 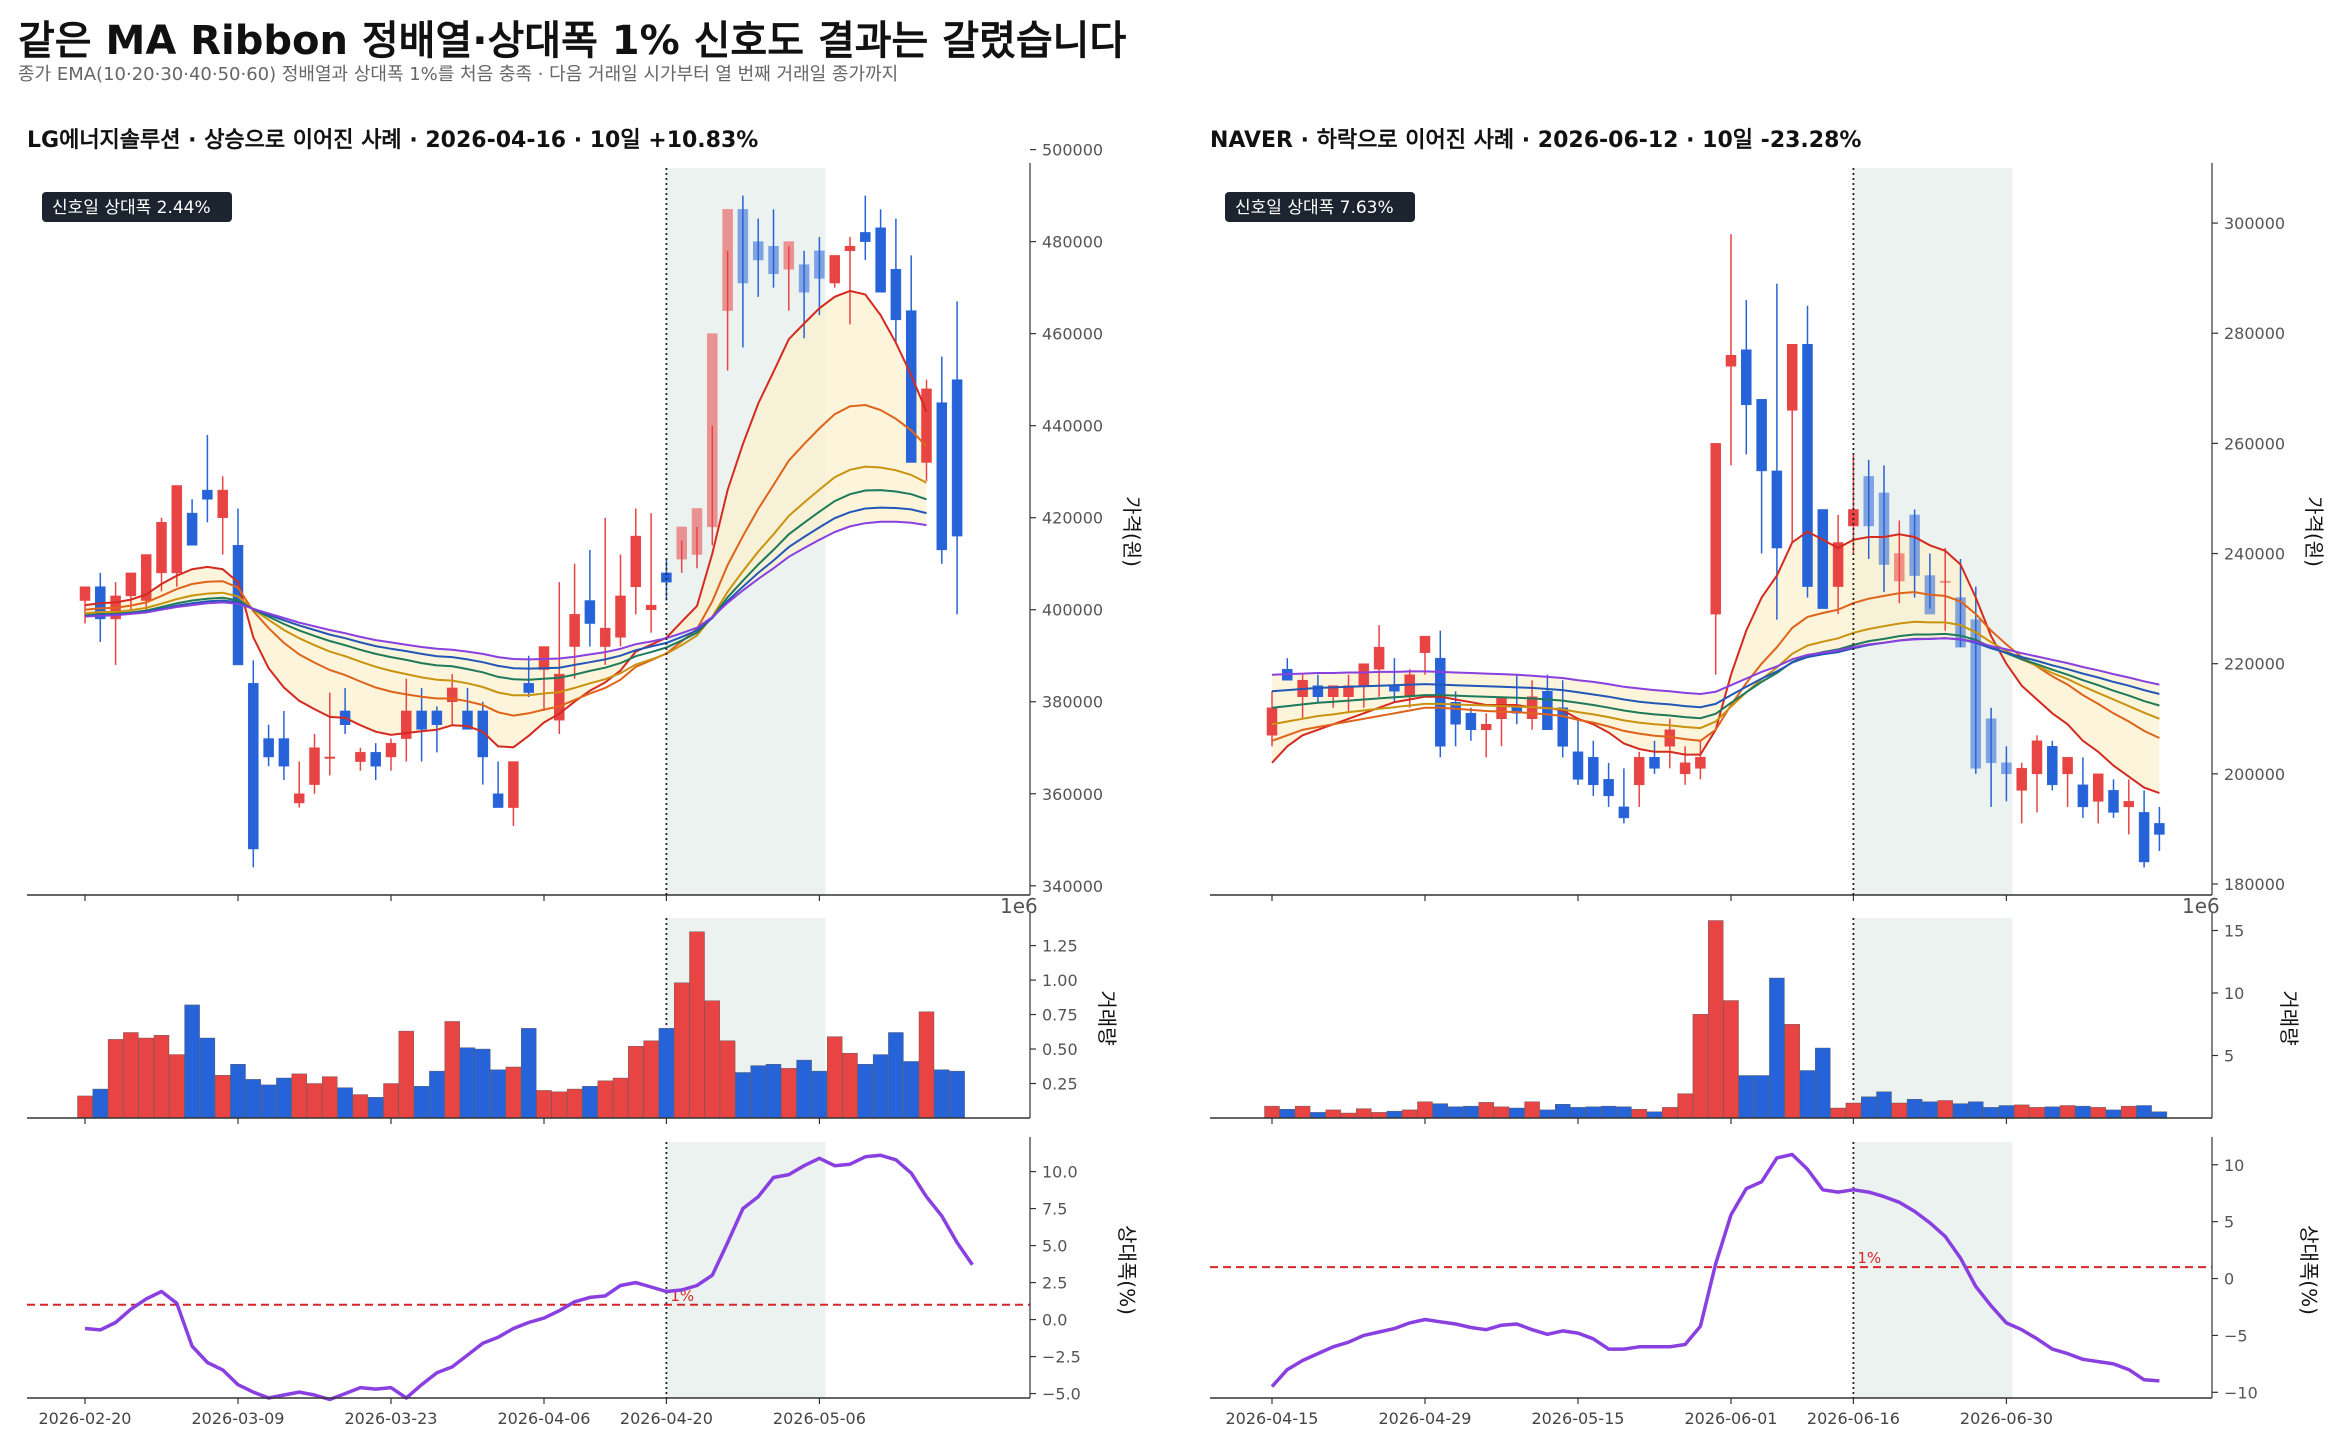 I want to click on width-tick-label: 7.5, so click(x=1054, y=1209).